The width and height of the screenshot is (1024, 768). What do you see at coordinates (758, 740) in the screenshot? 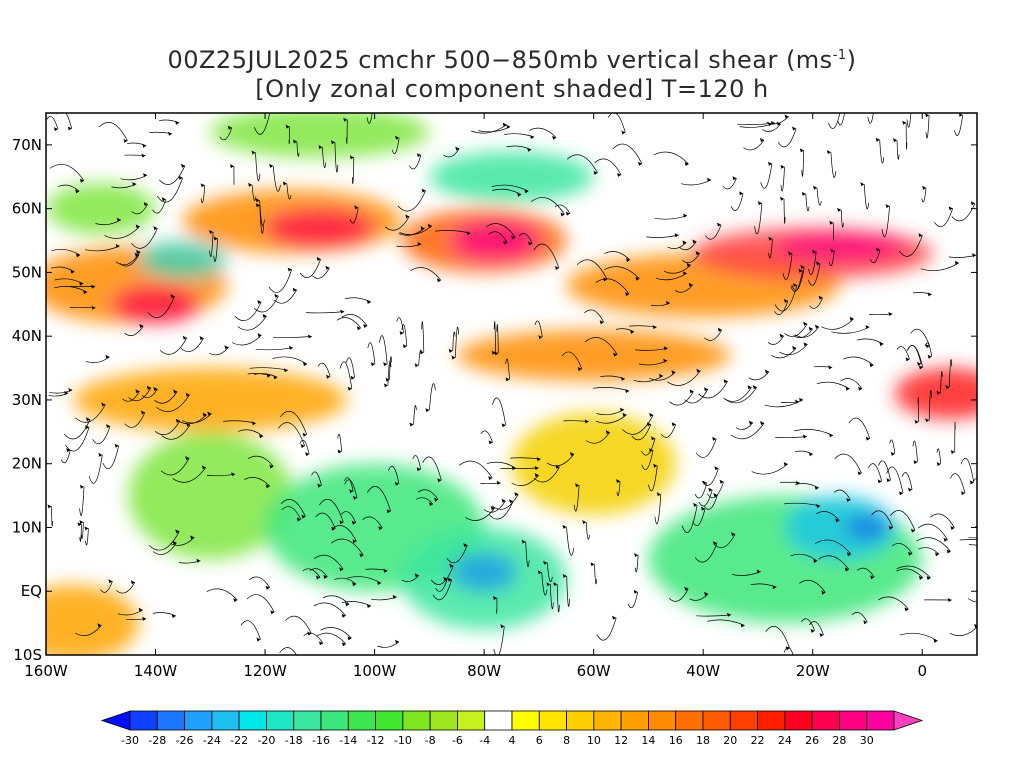
I see `colorbar-label: 22` at bounding box center [758, 740].